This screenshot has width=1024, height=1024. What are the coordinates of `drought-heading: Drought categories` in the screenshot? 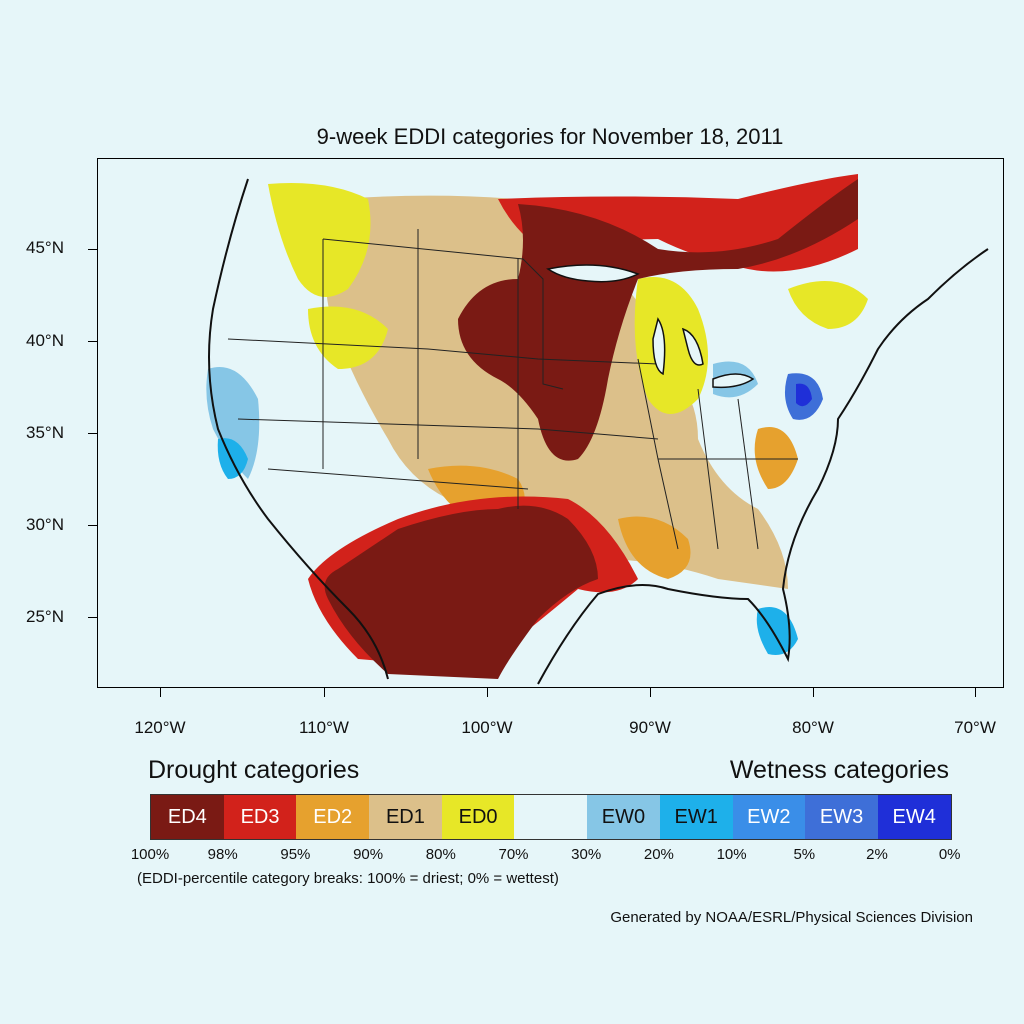 It's located at (254, 770).